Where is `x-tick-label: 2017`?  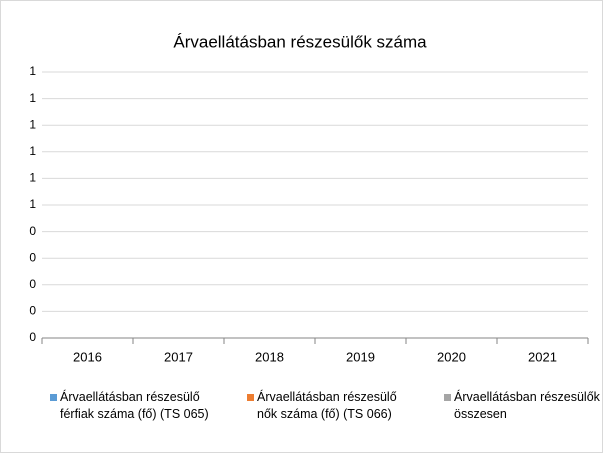 x-tick-label: 2017 is located at coordinates (178, 356).